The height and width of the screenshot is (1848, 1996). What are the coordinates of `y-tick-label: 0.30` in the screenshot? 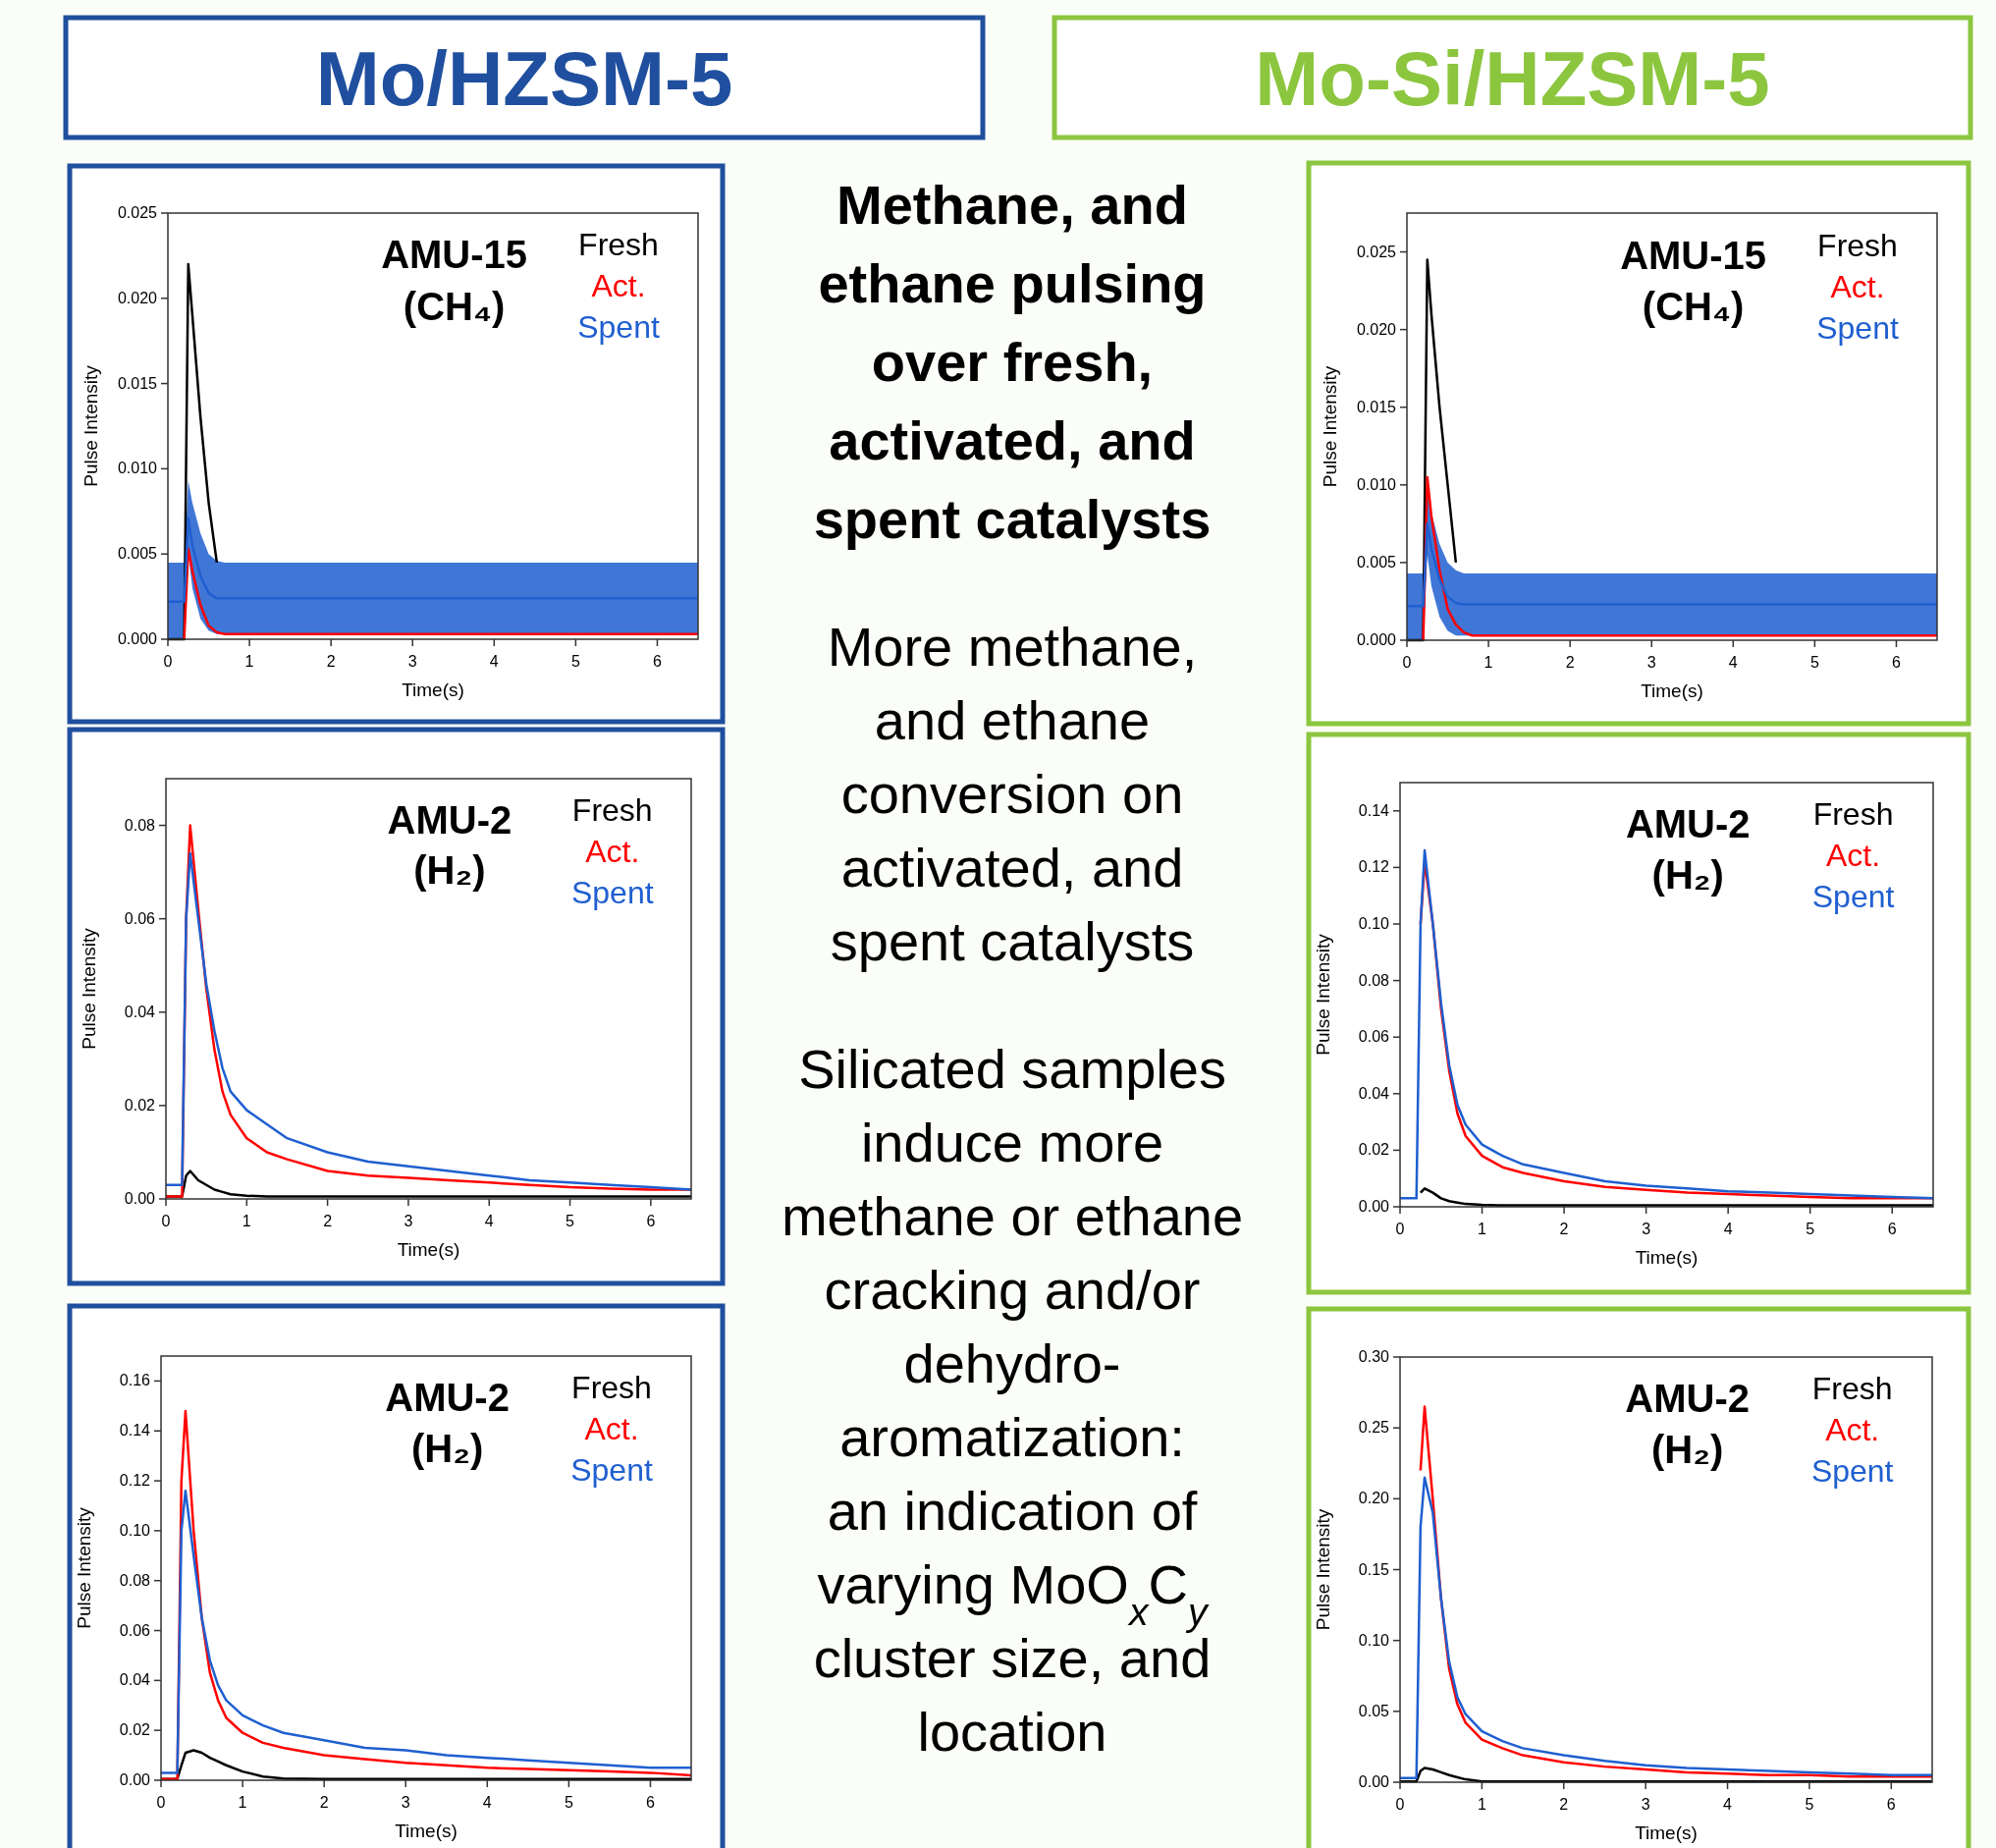 It's located at (1374, 1356).